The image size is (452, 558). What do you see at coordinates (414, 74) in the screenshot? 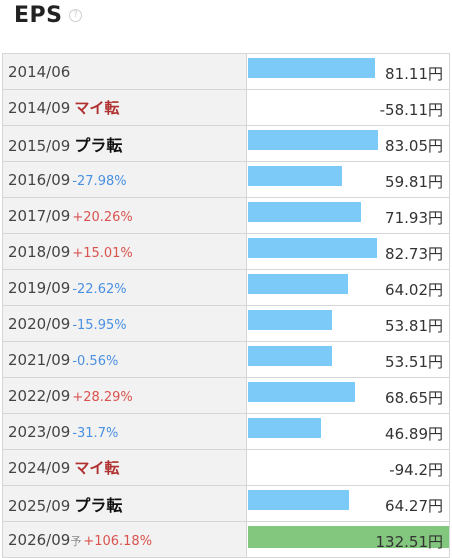
I see `eps-value: 81.11円` at bounding box center [414, 74].